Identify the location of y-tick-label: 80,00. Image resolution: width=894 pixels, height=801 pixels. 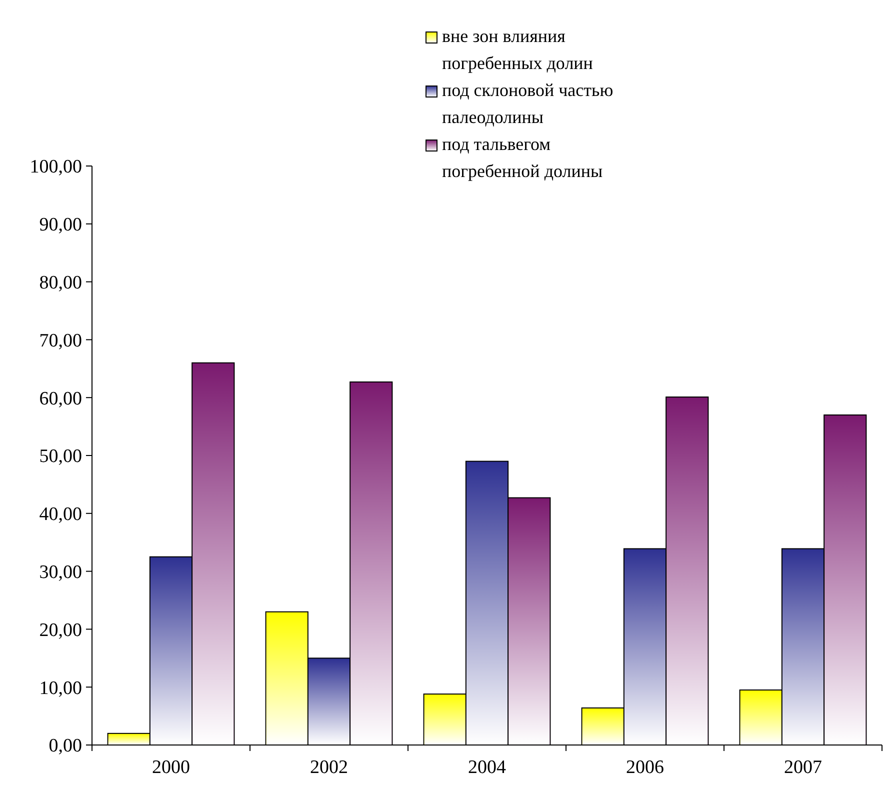
(60, 283).